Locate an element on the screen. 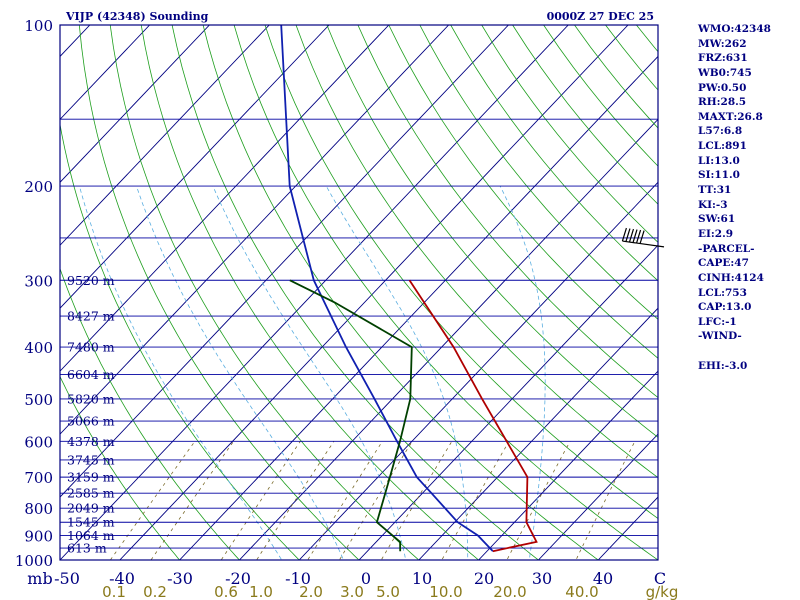 The image size is (800, 600). height-label: 3745 m is located at coordinates (91, 459).